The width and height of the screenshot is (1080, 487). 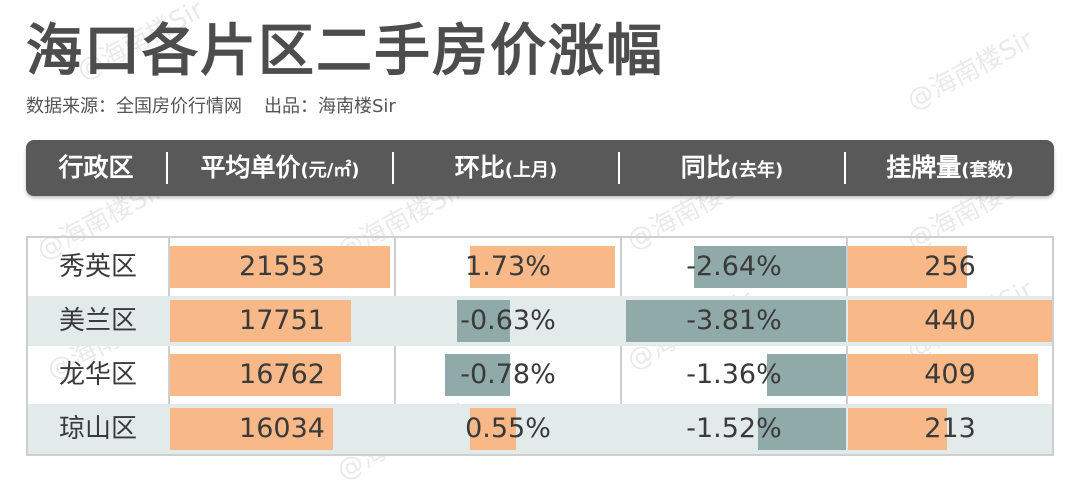 I want to click on table-row: 美兰区 17751 -0.63% -3.81% 440, so click(x=540, y=321).